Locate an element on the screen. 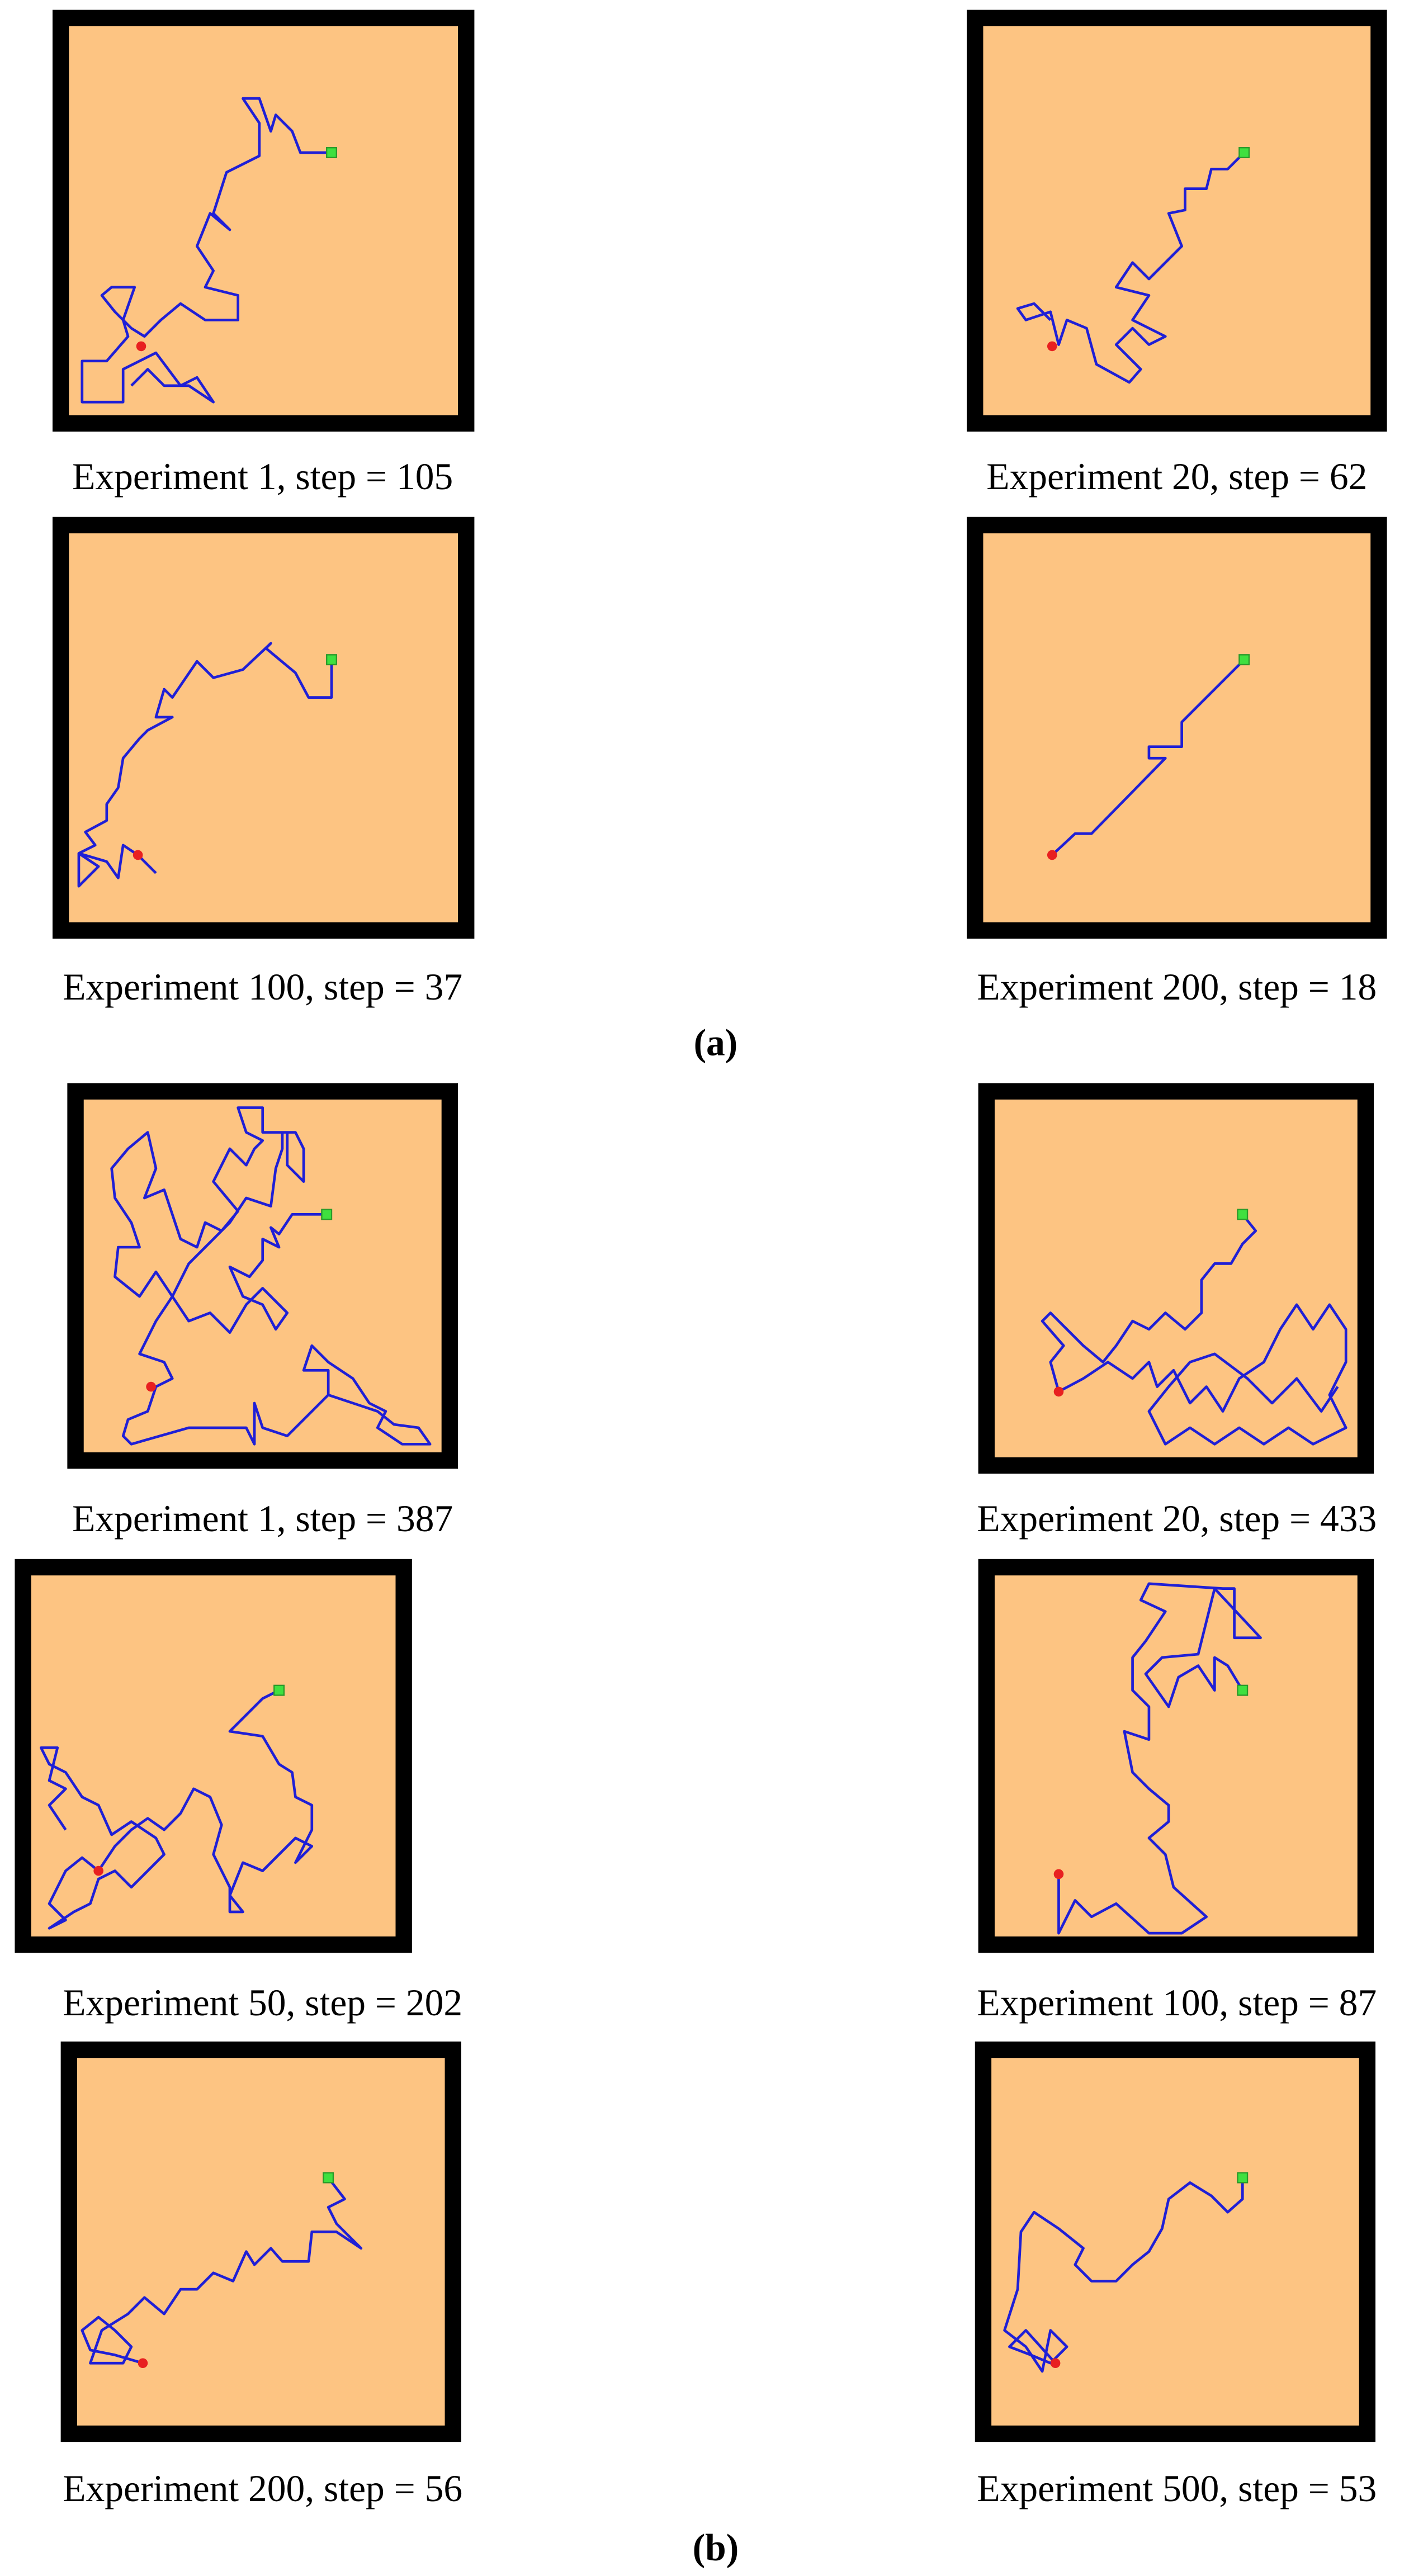  panel-caption: Experiment 1, step = 387 is located at coordinates (262, 1519).